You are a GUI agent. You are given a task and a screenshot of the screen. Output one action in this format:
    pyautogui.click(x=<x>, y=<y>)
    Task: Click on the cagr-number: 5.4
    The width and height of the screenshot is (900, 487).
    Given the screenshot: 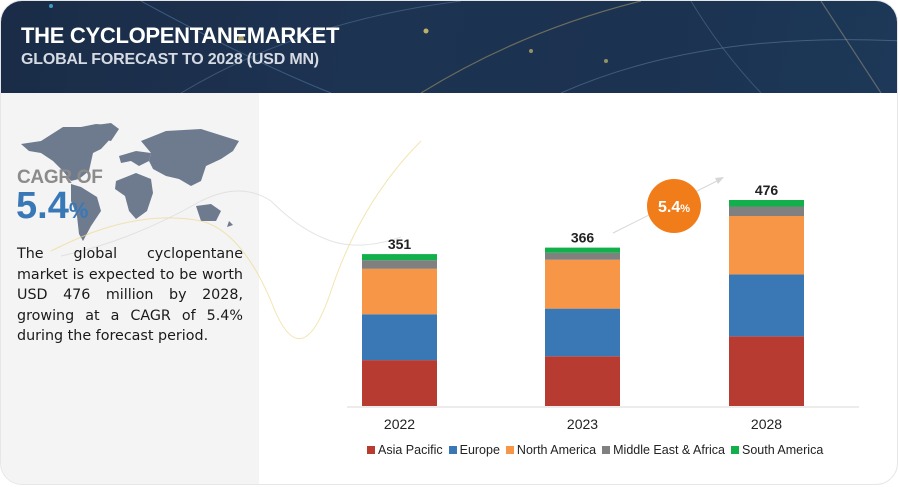 What is the action you would take?
    pyautogui.click(x=42, y=206)
    